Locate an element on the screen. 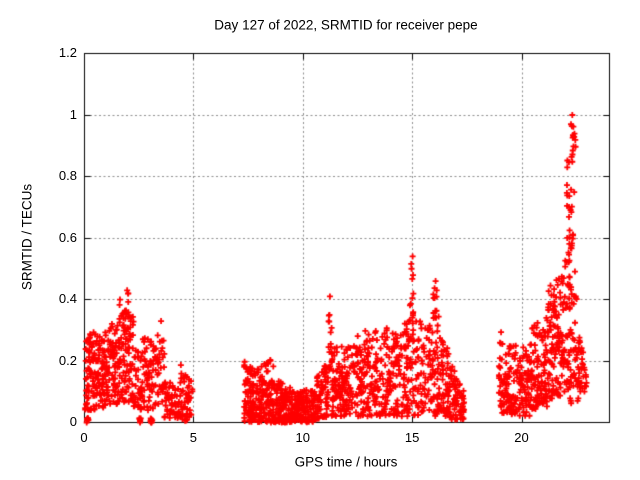  x-tick-label: 10 is located at coordinates (302, 437).